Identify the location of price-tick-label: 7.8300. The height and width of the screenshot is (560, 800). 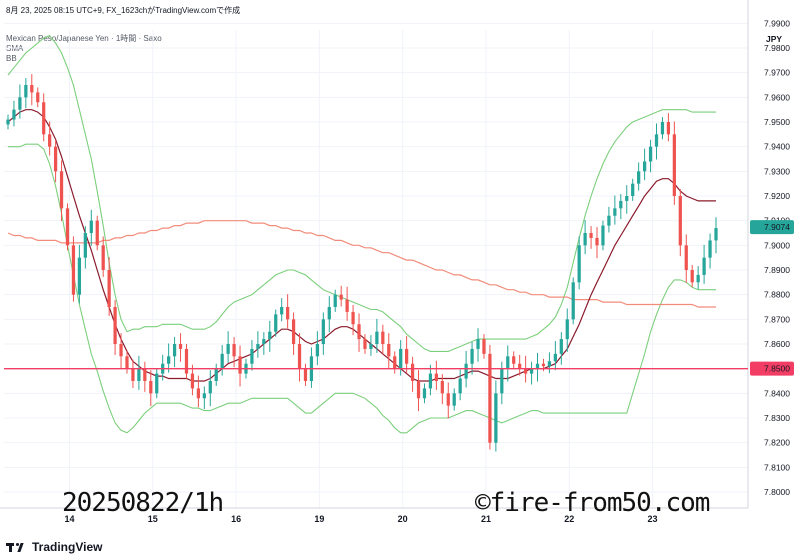
(777, 418).